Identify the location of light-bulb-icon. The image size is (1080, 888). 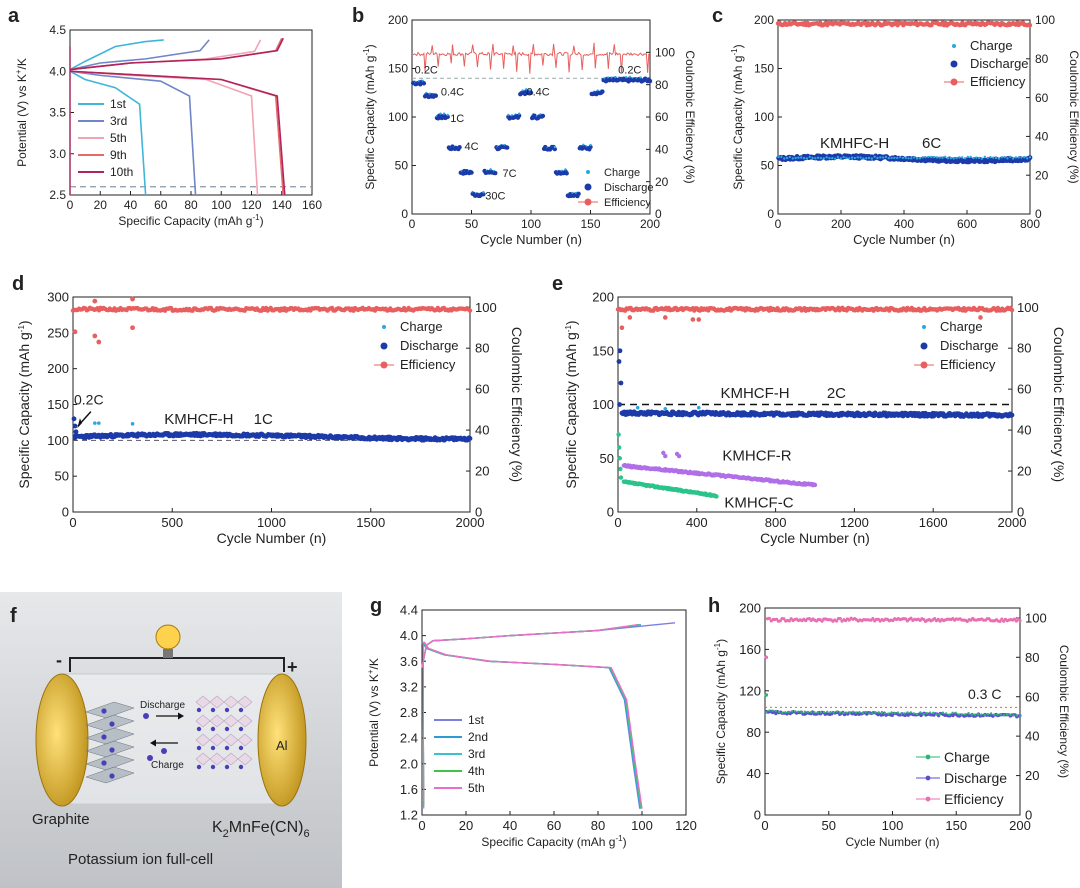
(168, 637).